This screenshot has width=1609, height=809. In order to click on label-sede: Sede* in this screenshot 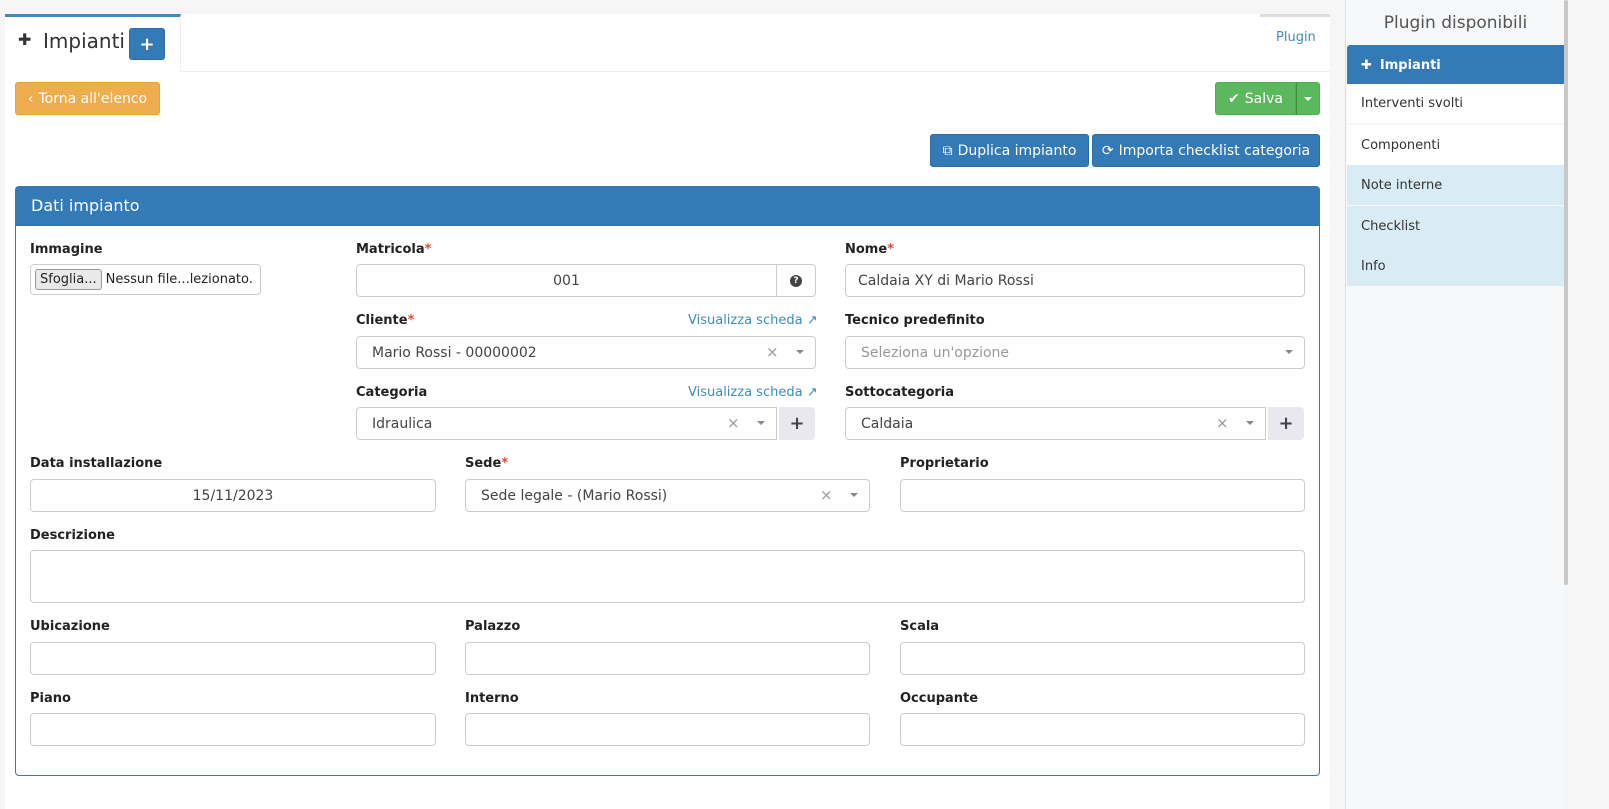, I will do `click(486, 463)`.